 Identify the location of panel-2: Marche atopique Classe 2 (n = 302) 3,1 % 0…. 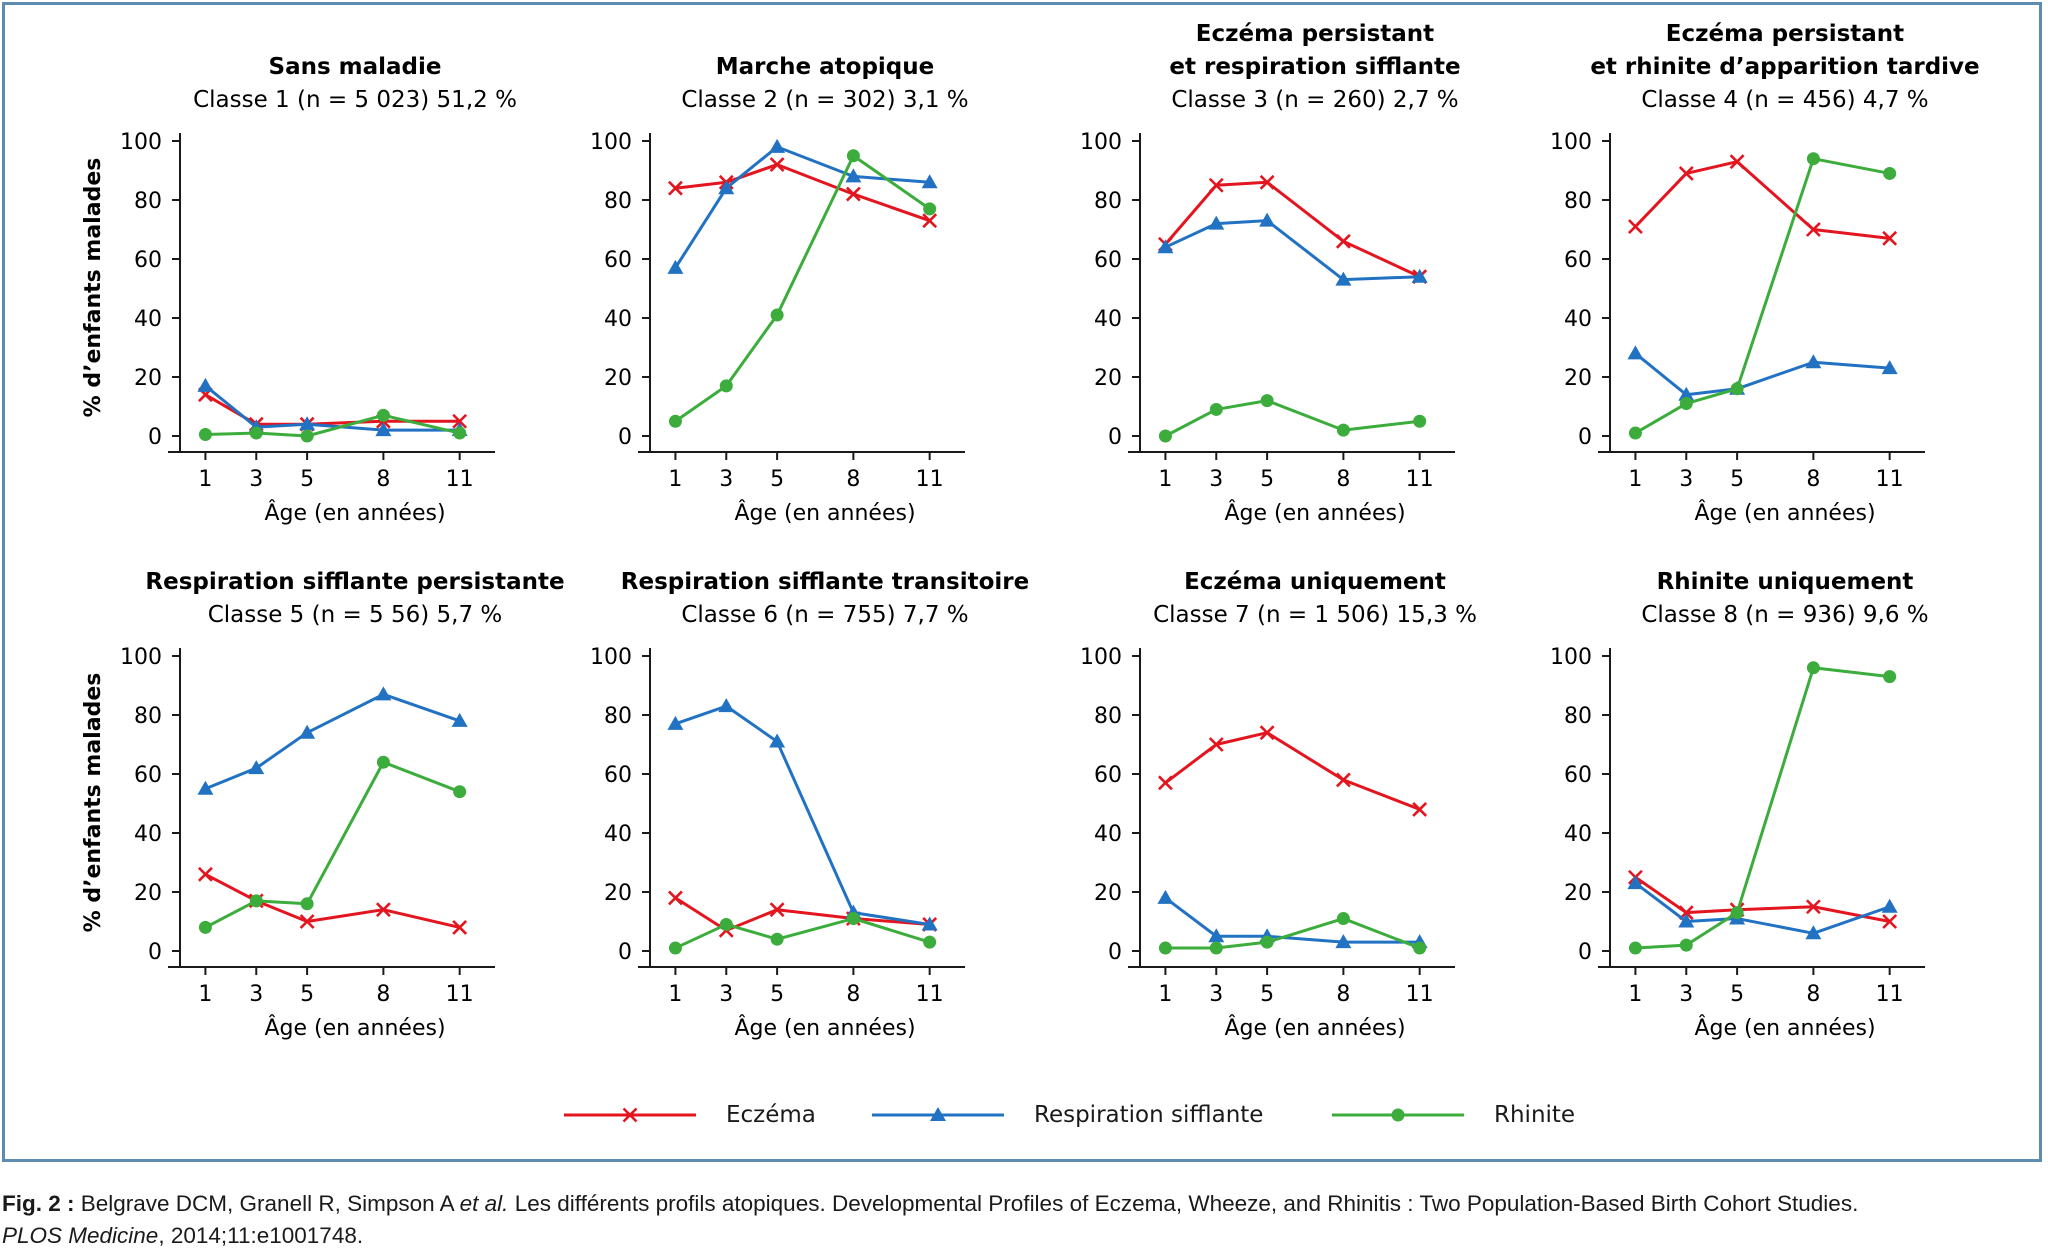
(779, 290).